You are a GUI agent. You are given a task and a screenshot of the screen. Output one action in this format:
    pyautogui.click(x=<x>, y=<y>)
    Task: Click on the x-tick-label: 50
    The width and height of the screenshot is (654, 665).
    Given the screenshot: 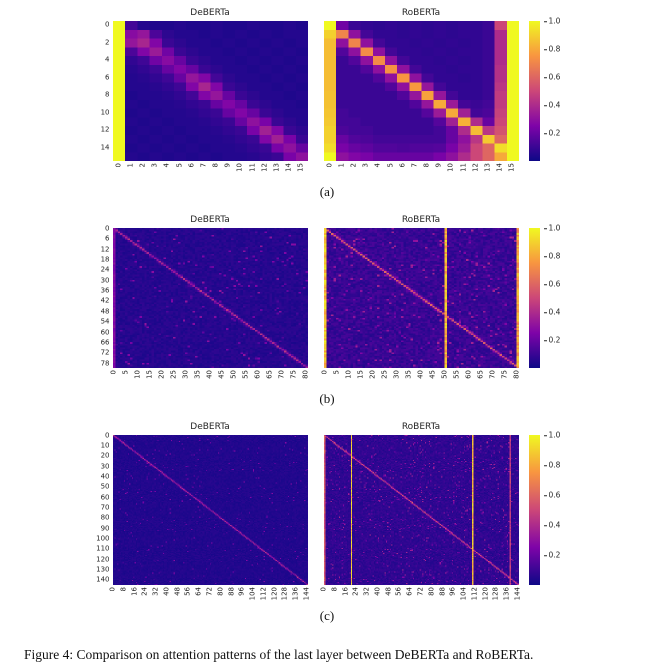 What is the action you would take?
    pyautogui.click(x=233, y=374)
    